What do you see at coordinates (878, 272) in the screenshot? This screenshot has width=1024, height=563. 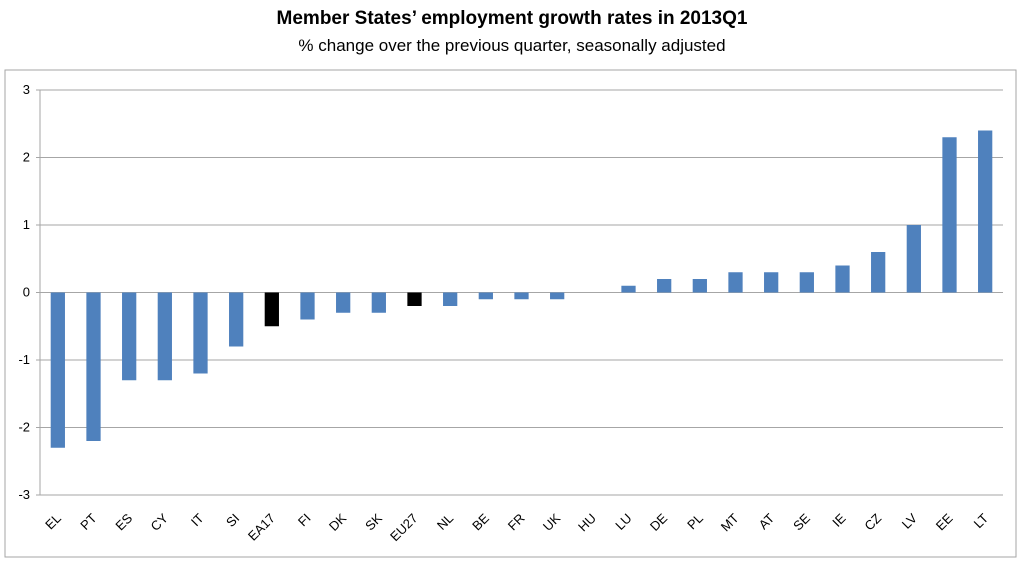 I see `bar-cz` at bounding box center [878, 272].